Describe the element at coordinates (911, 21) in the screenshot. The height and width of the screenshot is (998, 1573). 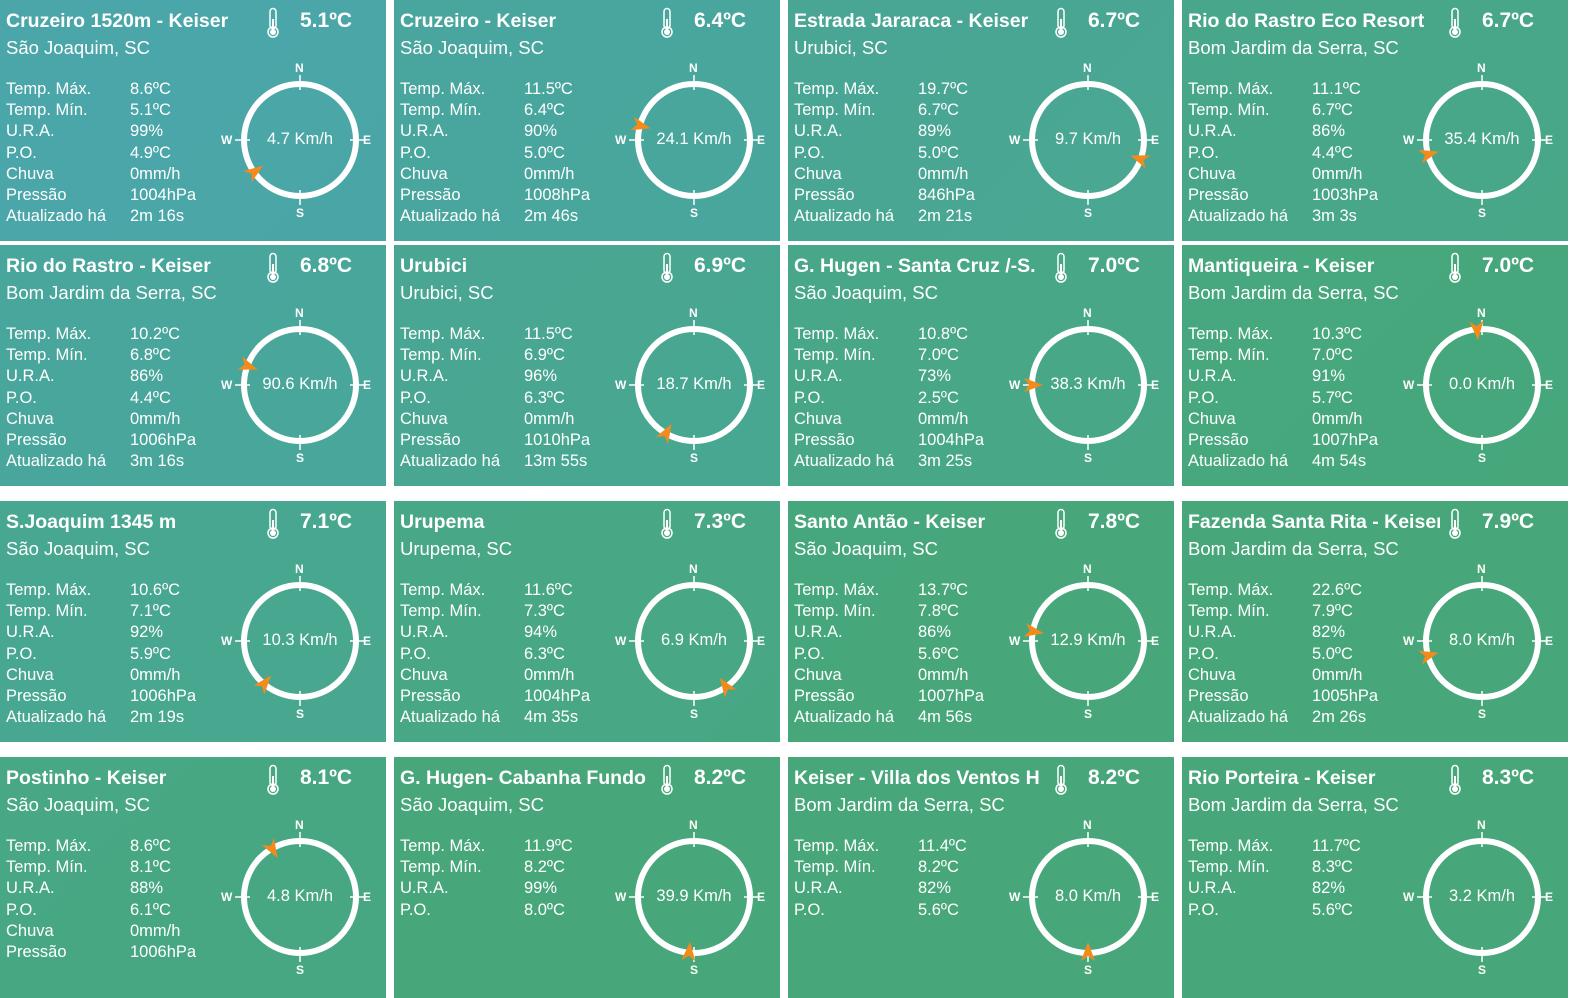
I see `station-name: Estrada Jararaca - Keiser` at that location.